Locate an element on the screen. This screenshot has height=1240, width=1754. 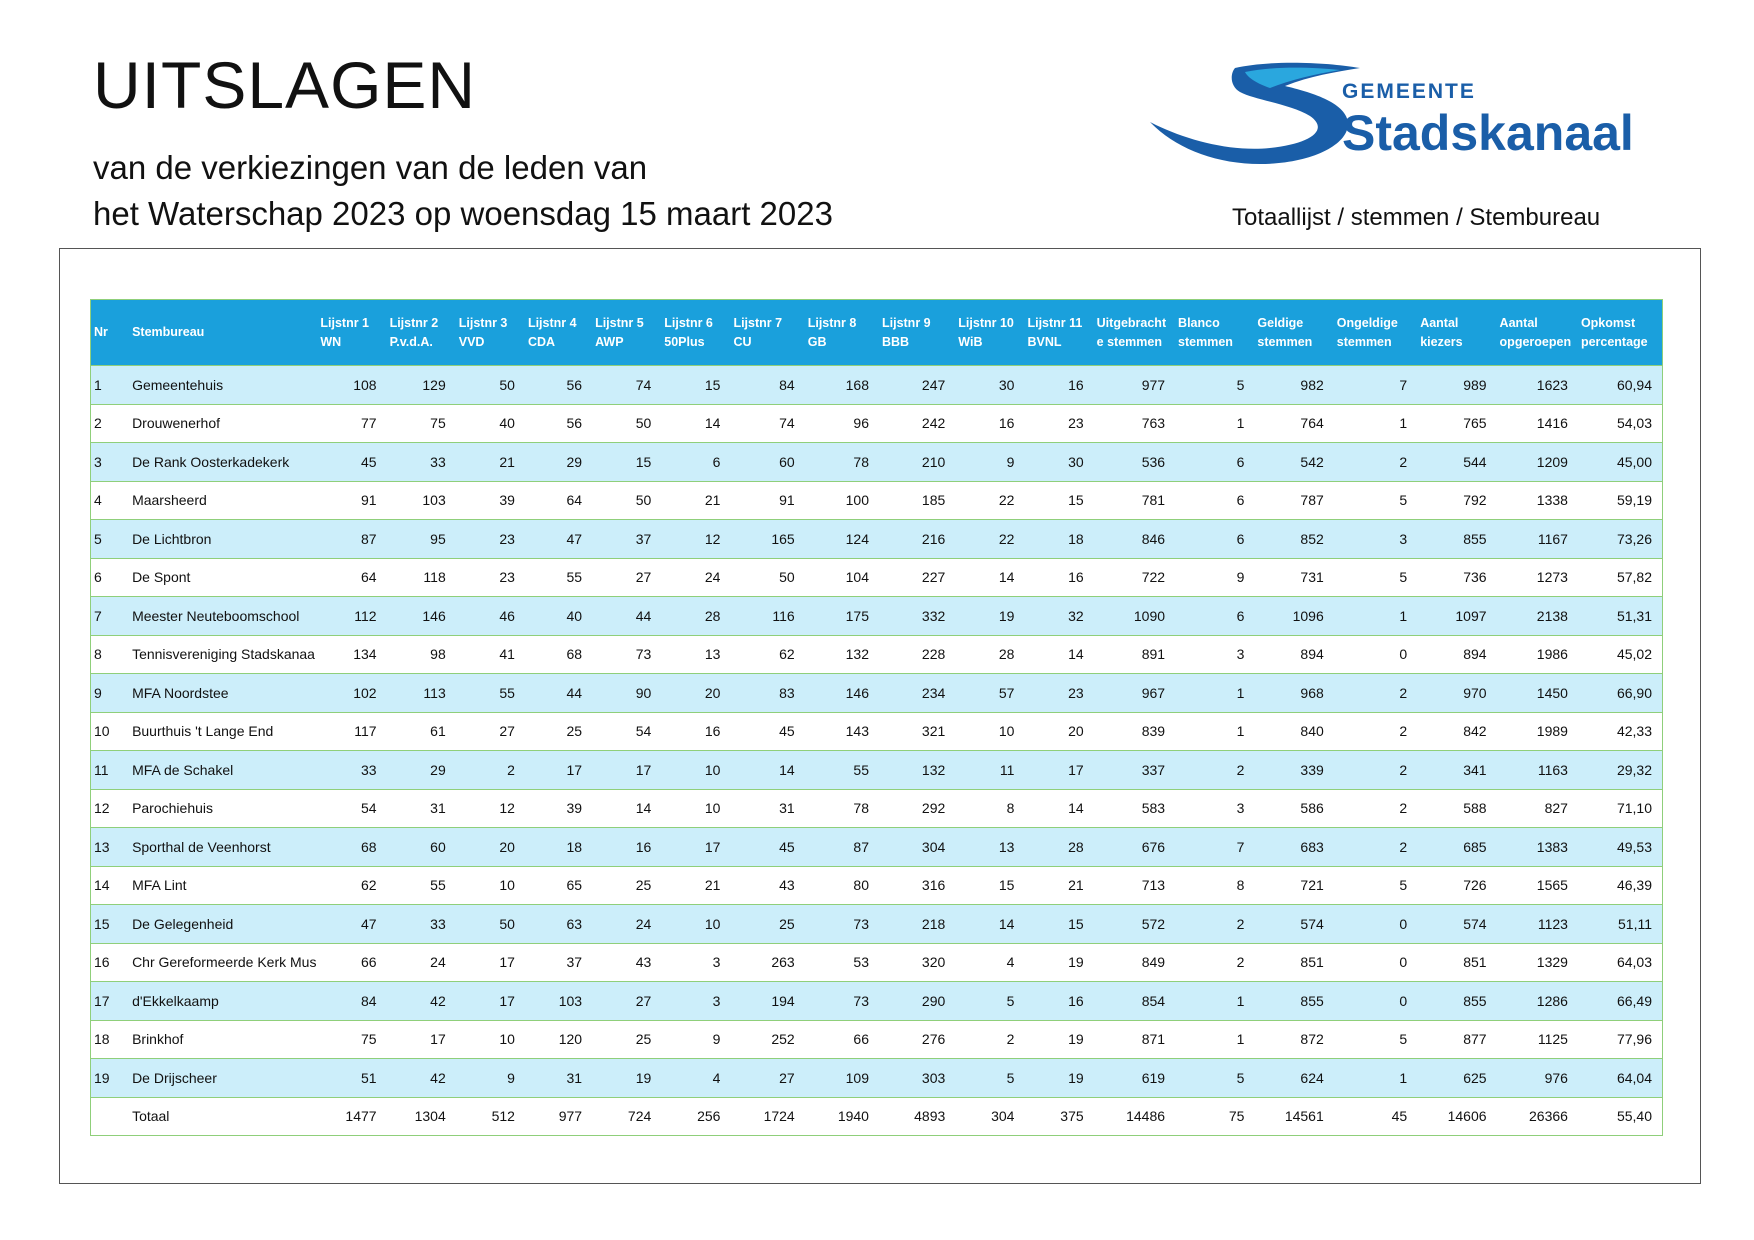
cell-value: 536 is located at coordinates (1134, 461).